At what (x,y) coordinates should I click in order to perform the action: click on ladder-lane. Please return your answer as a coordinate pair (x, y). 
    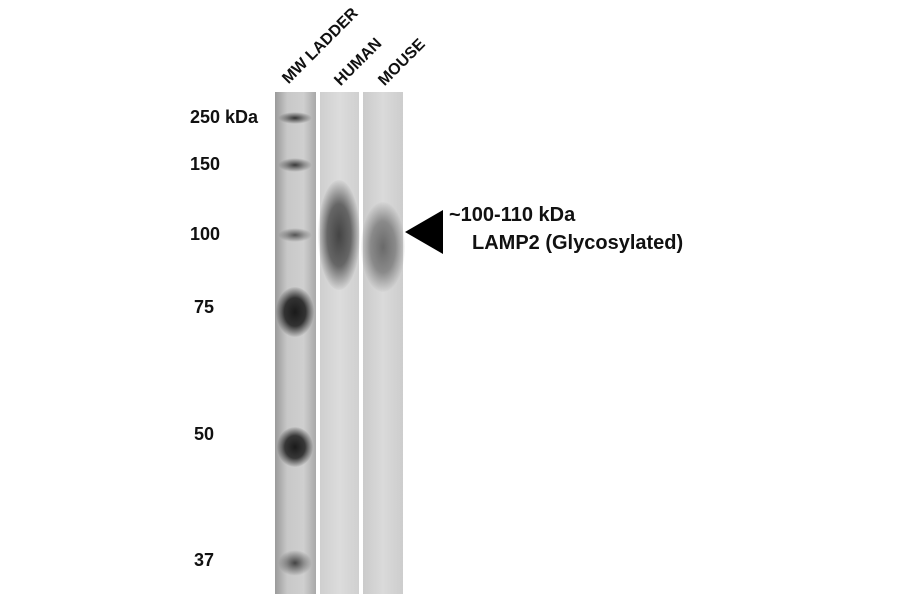
    Looking at the image, I should click on (295, 343).